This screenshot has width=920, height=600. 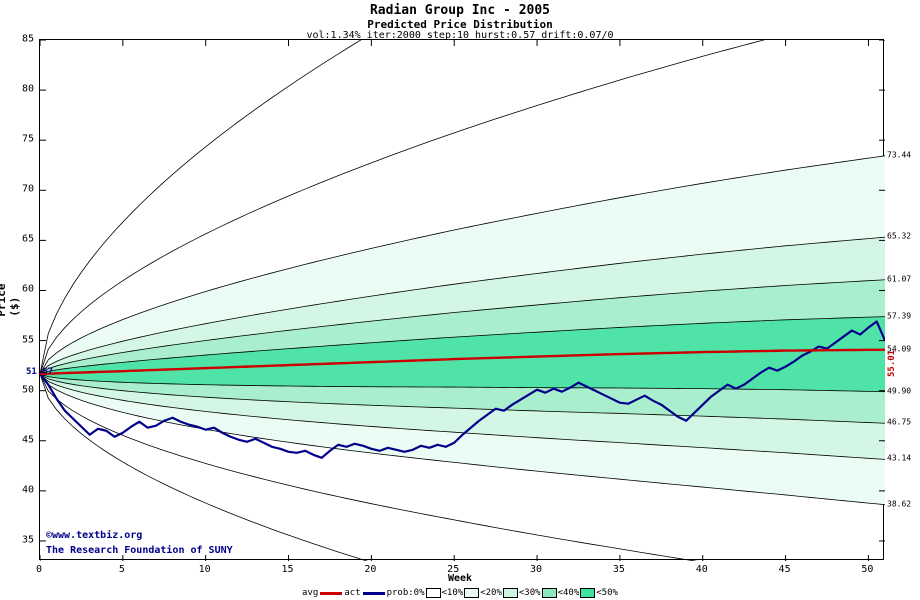 What do you see at coordinates (27, 139) in the screenshot?
I see `y-tick-label: 75` at bounding box center [27, 139].